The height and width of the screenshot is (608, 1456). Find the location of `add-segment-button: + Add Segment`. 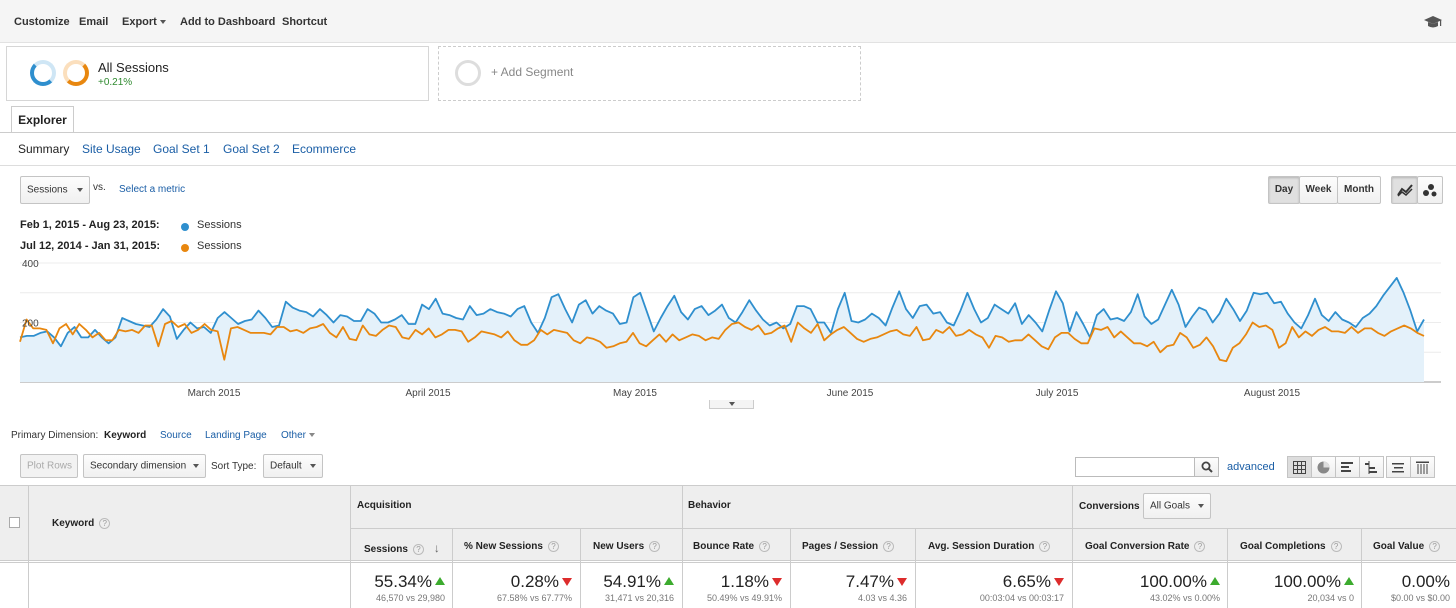

add-segment-button: + Add Segment is located at coordinates (649, 73).